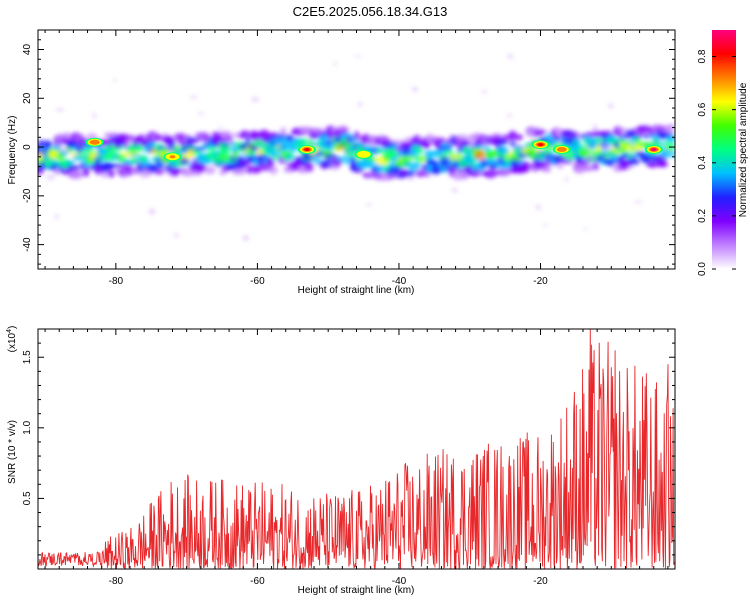 Image resolution: width=750 pixels, height=605 pixels. What do you see at coordinates (399, 281) in the screenshot?
I see `spectrogram-x-tick-label: -40` at bounding box center [399, 281].